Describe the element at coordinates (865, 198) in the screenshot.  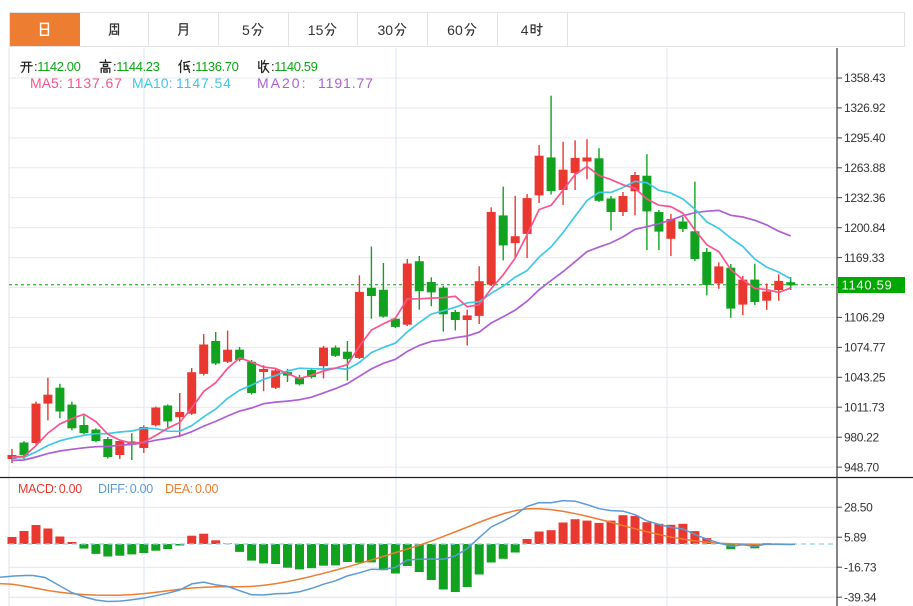
I see `svg-text: 1232.36` at that location.